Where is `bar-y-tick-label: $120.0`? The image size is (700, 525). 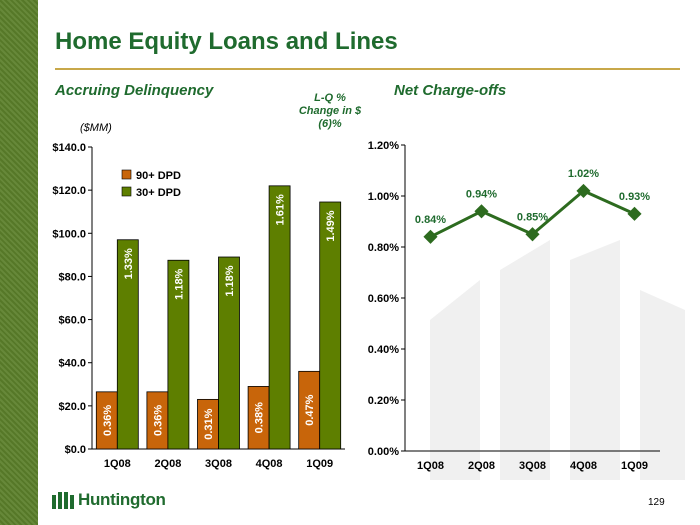
bar-y-tick-label: $120.0 is located at coordinates (69, 191).